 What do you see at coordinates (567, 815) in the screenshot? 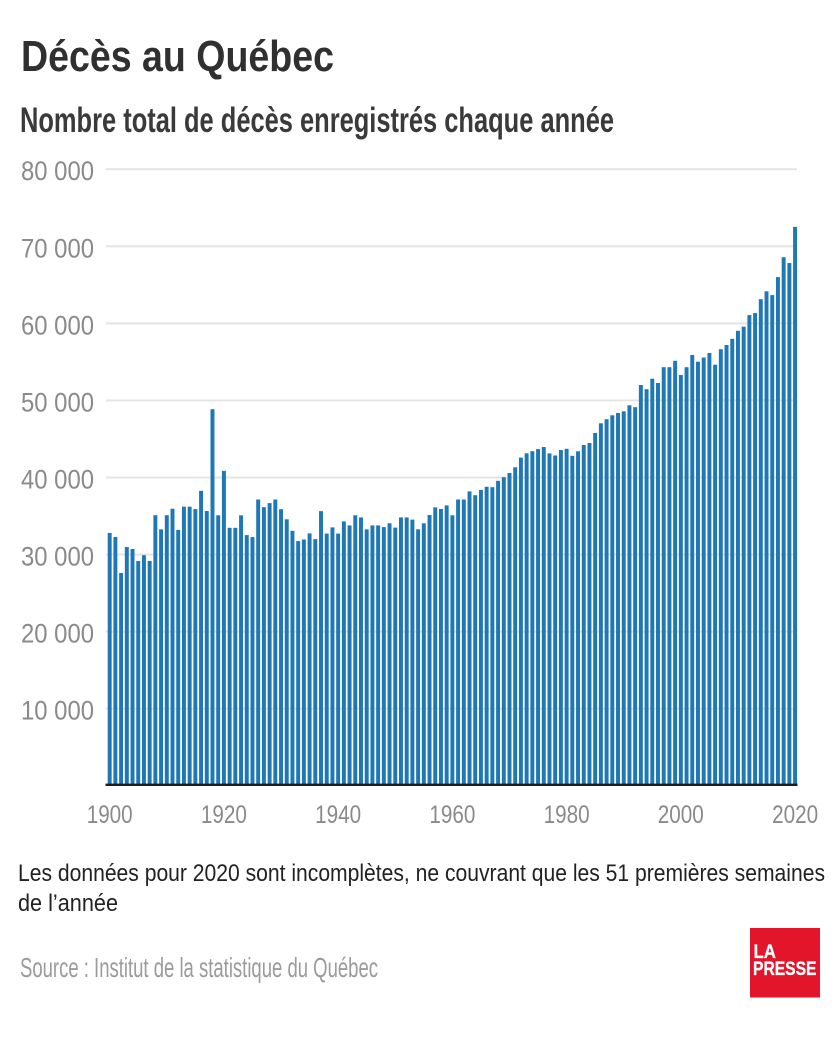
I see `svg-text: 1980` at bounding box center [567, 815].